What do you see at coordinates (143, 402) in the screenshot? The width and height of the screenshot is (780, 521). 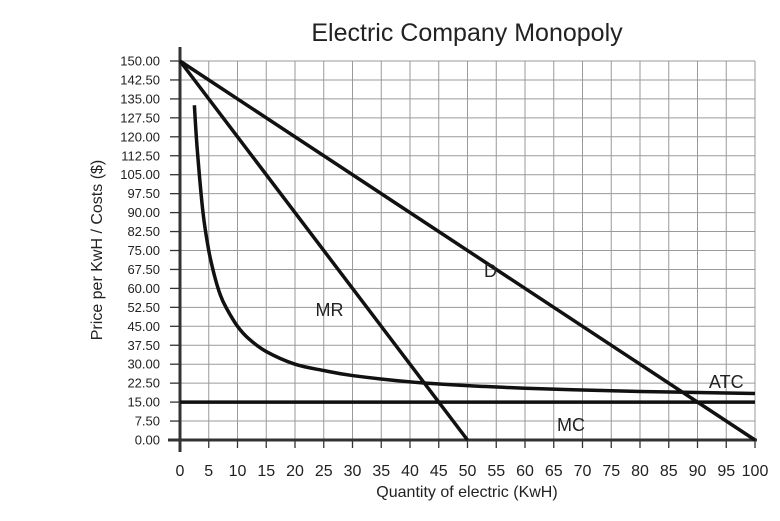 I see `y-tick-label: 15.00` at bounding box center [143, 402].